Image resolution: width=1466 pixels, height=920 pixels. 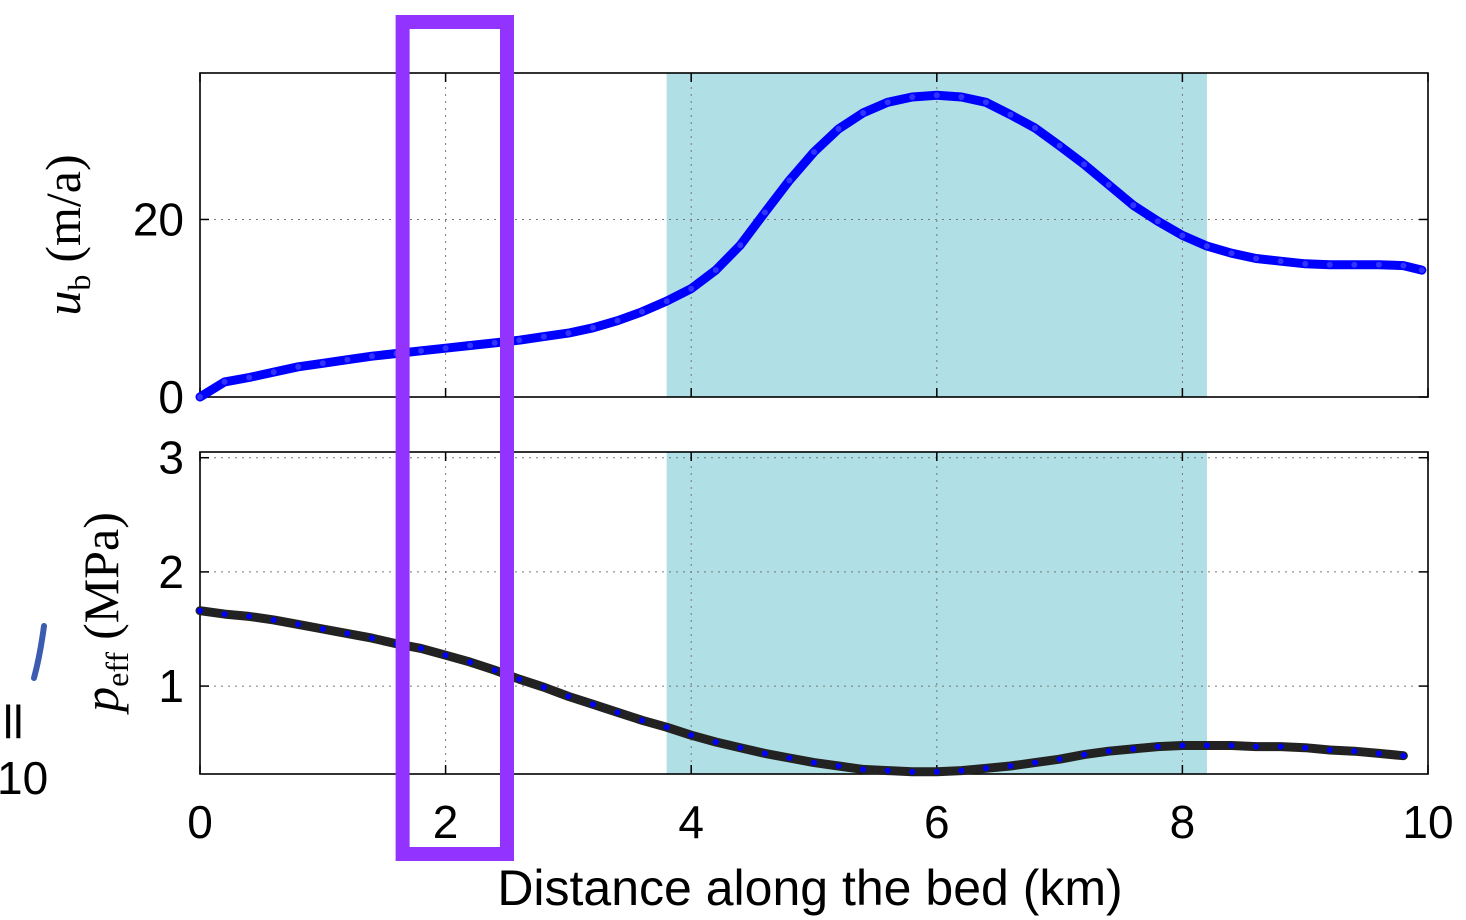 I want to click on bottom-ytick-labels: 1 2 3, so click(x=171, y=572).